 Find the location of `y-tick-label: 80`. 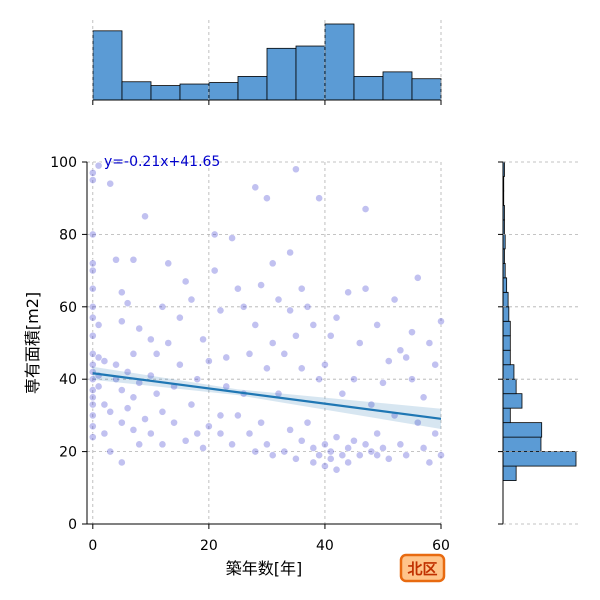

y-tick-label: 80 is located at coordinates (68, 235).